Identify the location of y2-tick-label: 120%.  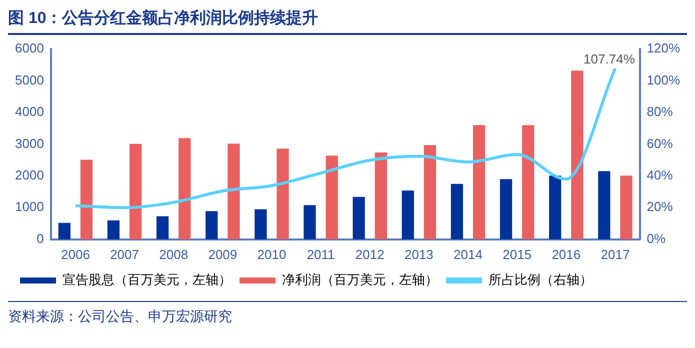
(663, 48).